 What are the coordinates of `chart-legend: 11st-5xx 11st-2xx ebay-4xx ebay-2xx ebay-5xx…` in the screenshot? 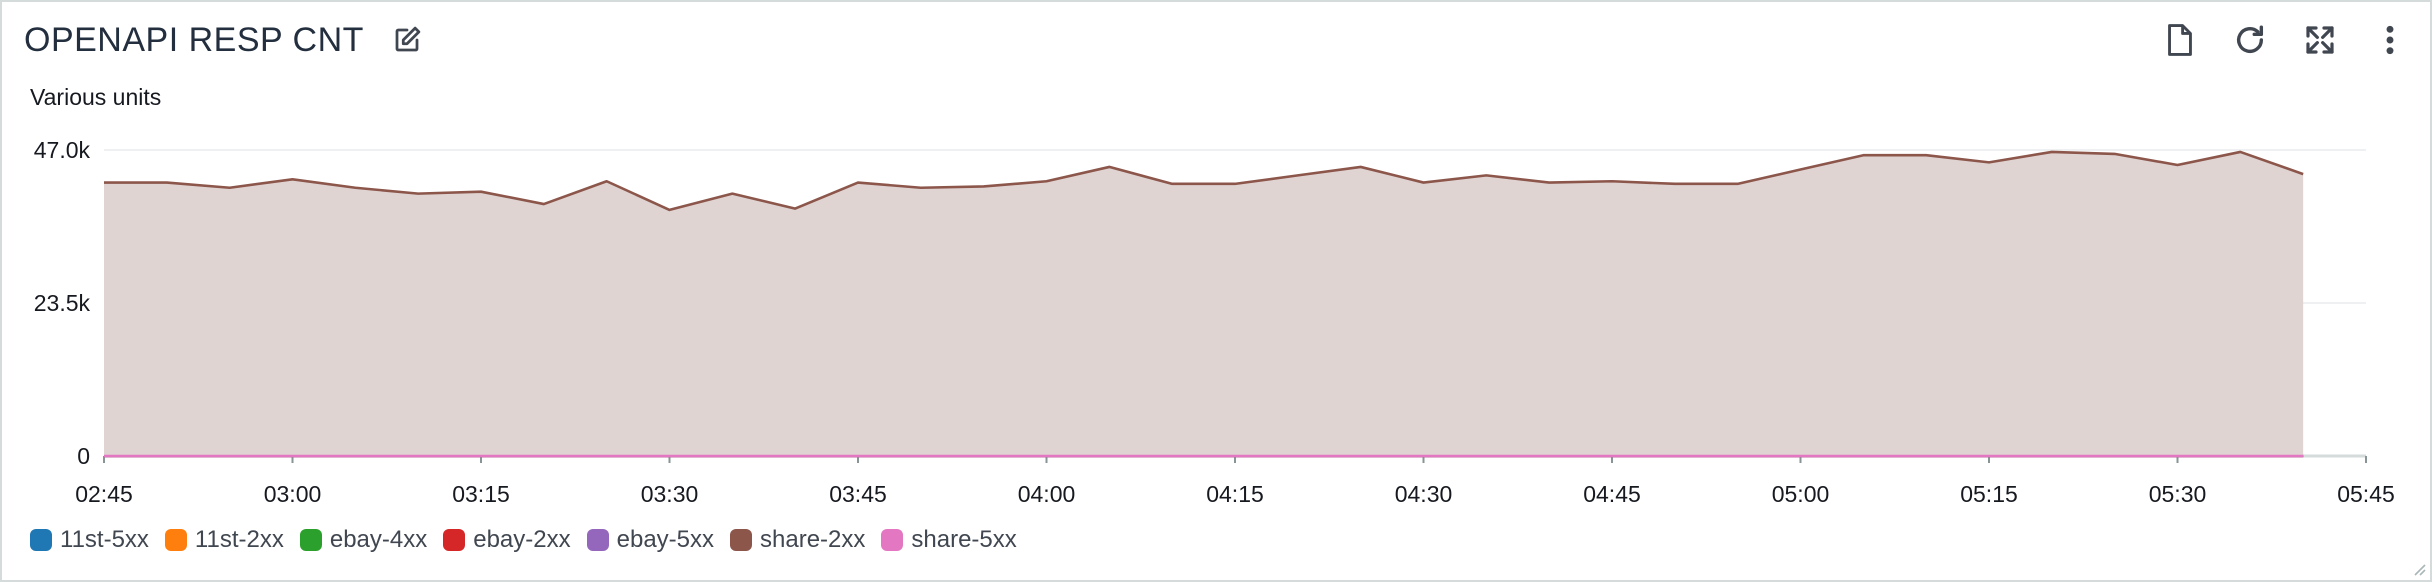 It's located at (523, 540).